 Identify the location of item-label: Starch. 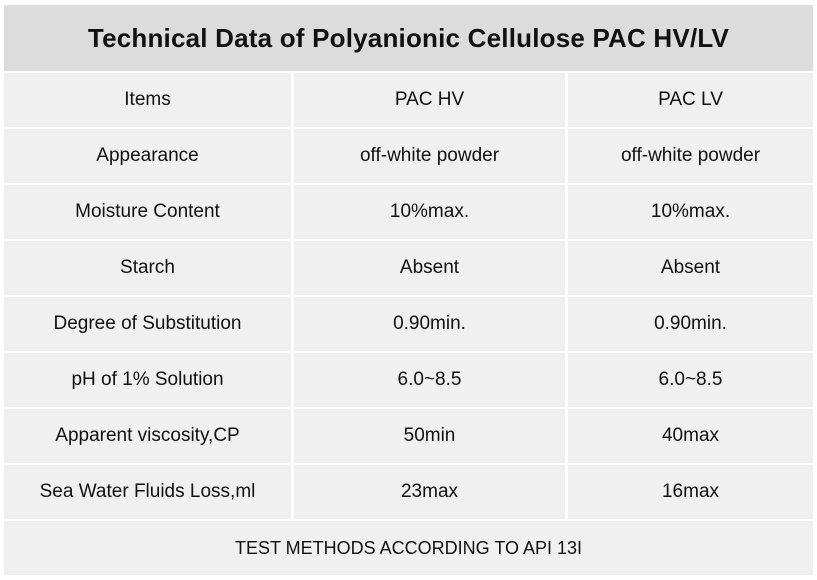
(147, 268).